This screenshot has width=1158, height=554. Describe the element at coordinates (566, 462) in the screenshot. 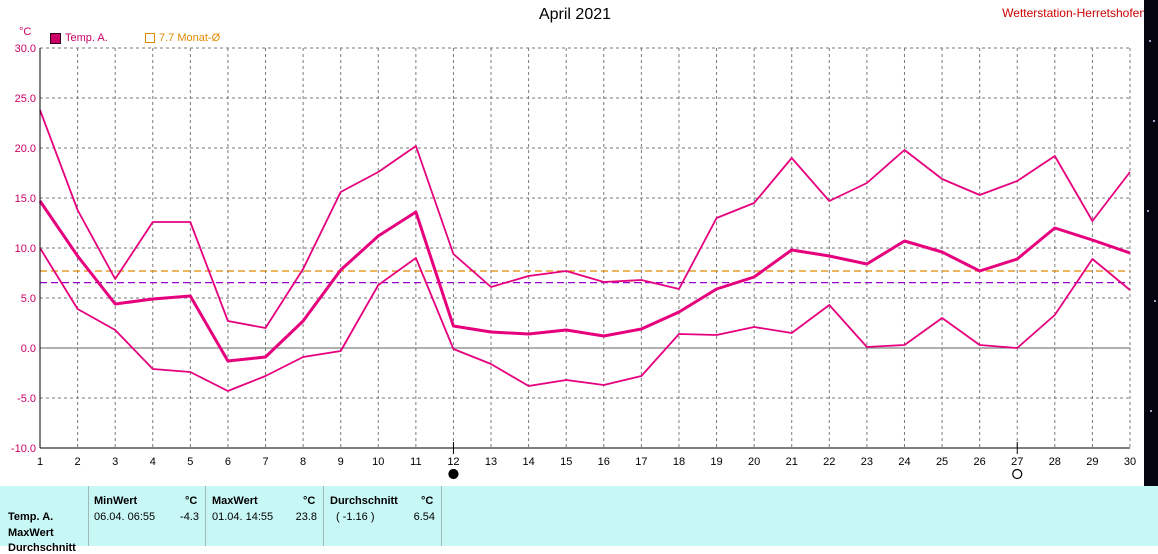

I see `x-tick-label: 15` at that location.